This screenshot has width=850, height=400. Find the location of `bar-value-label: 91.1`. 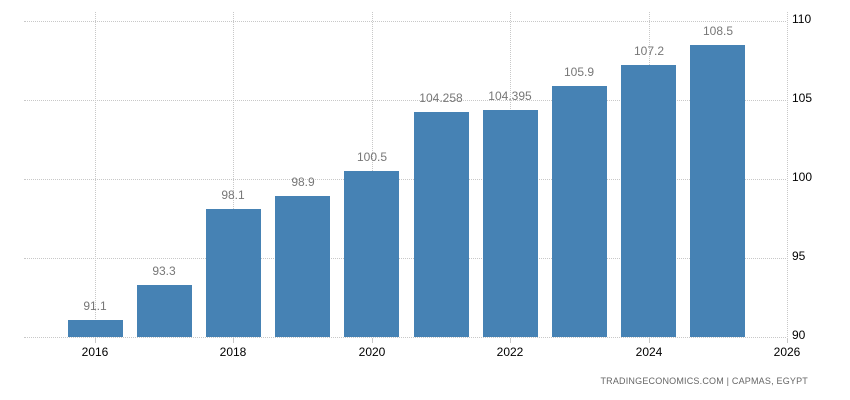

bar-value-label: 91.1 is located at coordinates (95, 306).